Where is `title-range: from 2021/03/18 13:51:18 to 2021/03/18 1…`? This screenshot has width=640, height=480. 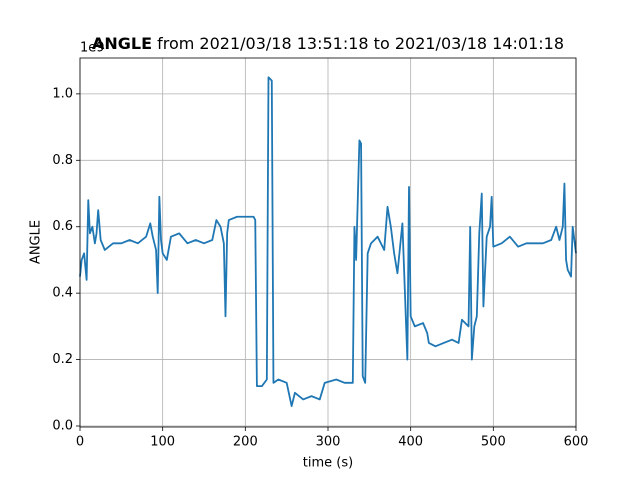
title-range: from 2021/03/18 13:51:18 to 2021/03/18 1… is located at coordinates (360, 43).